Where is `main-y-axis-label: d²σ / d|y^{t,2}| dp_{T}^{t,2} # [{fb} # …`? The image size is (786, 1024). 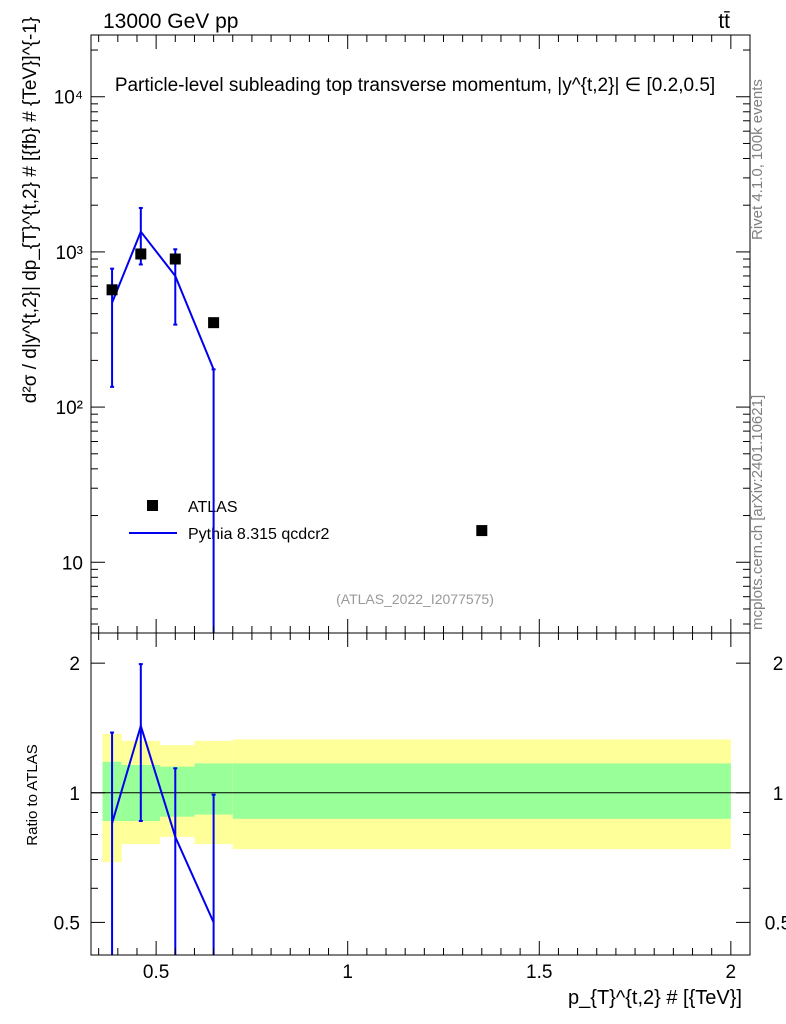 main-y-axis-label: d²σ / d|y^{t,2}| dp_{T}^{t,2} # [{fb} # … is located at coordinates (30, 210).